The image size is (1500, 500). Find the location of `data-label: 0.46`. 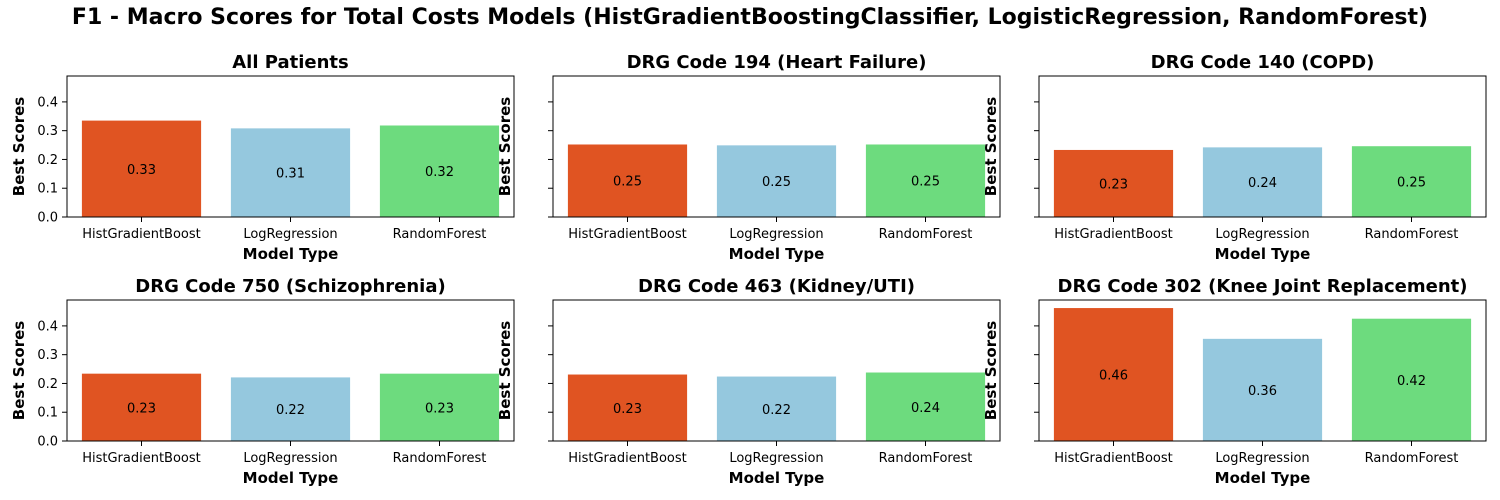

data-label: 0.46 is located at coordinates (1113, 376).